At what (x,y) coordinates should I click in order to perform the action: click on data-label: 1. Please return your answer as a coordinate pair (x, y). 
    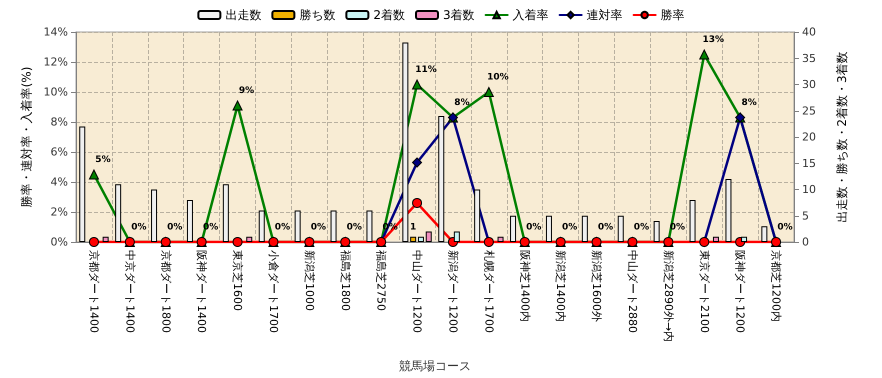
    Looking at the image, I should click on (413, 227).